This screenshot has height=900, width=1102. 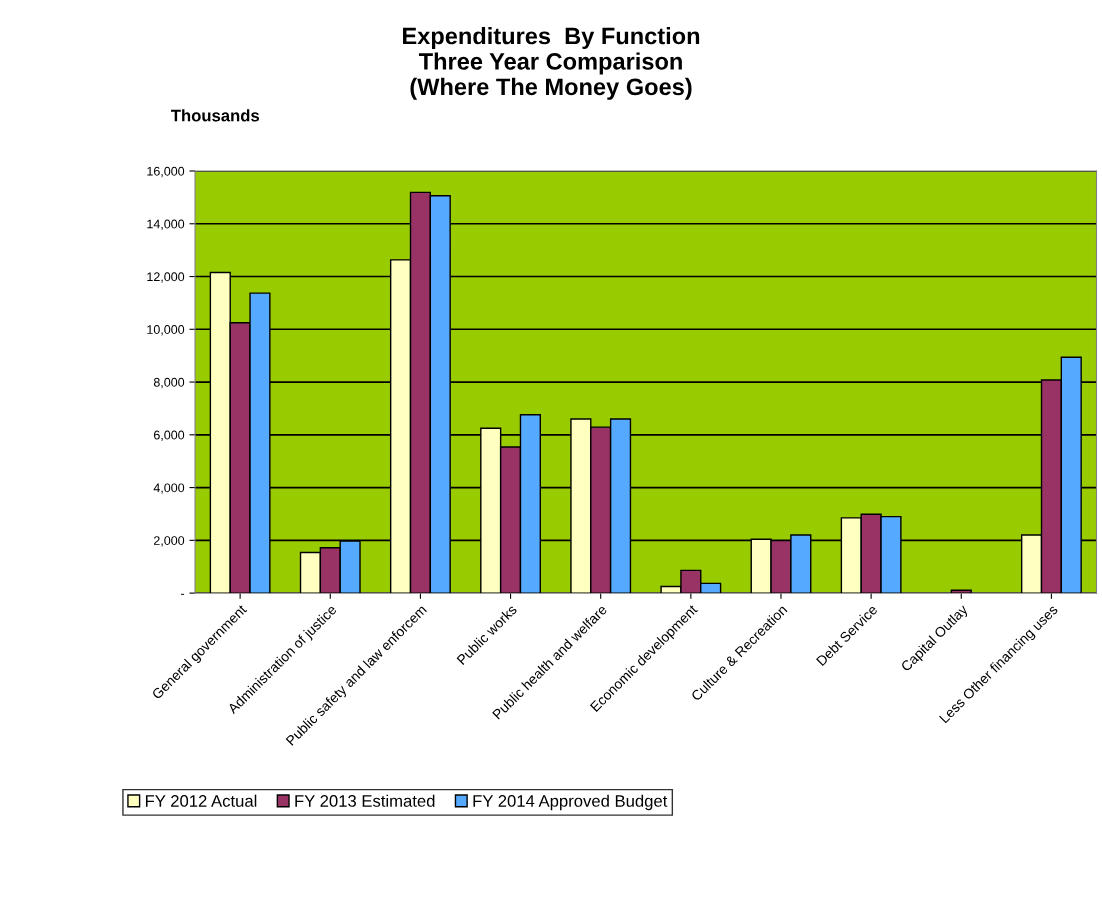 What do you see at coordinates (183, 594) in the screenshot?
I see `y-tick-label: -` at bounding box center [183, 594].